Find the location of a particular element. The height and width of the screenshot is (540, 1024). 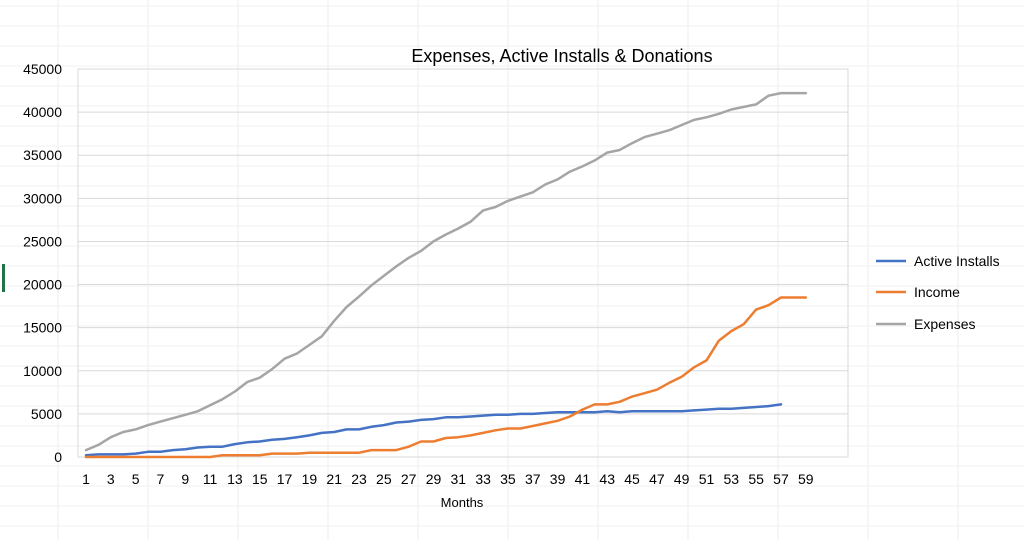

x-tick-label: 23 is located at coordinates (359, 479).